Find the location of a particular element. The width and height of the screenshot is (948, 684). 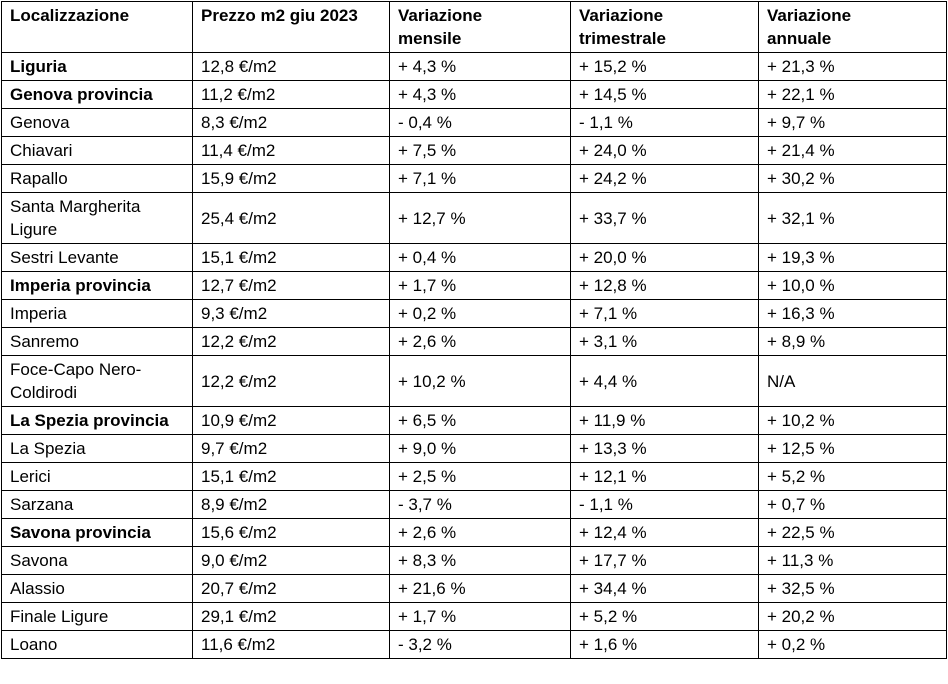

table-cell: + 6,5 % is located at coordinates (480, 420).